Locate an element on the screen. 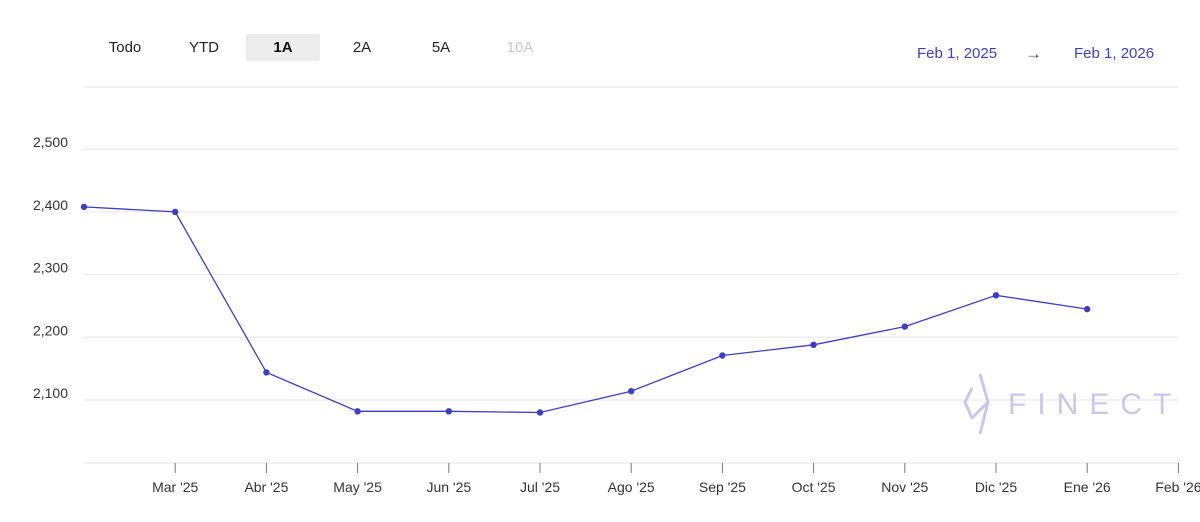 The width and height of the screenshot is (1200, 522). date-from-input: Feb 1, 2025 is located at coordinates (957, 53).